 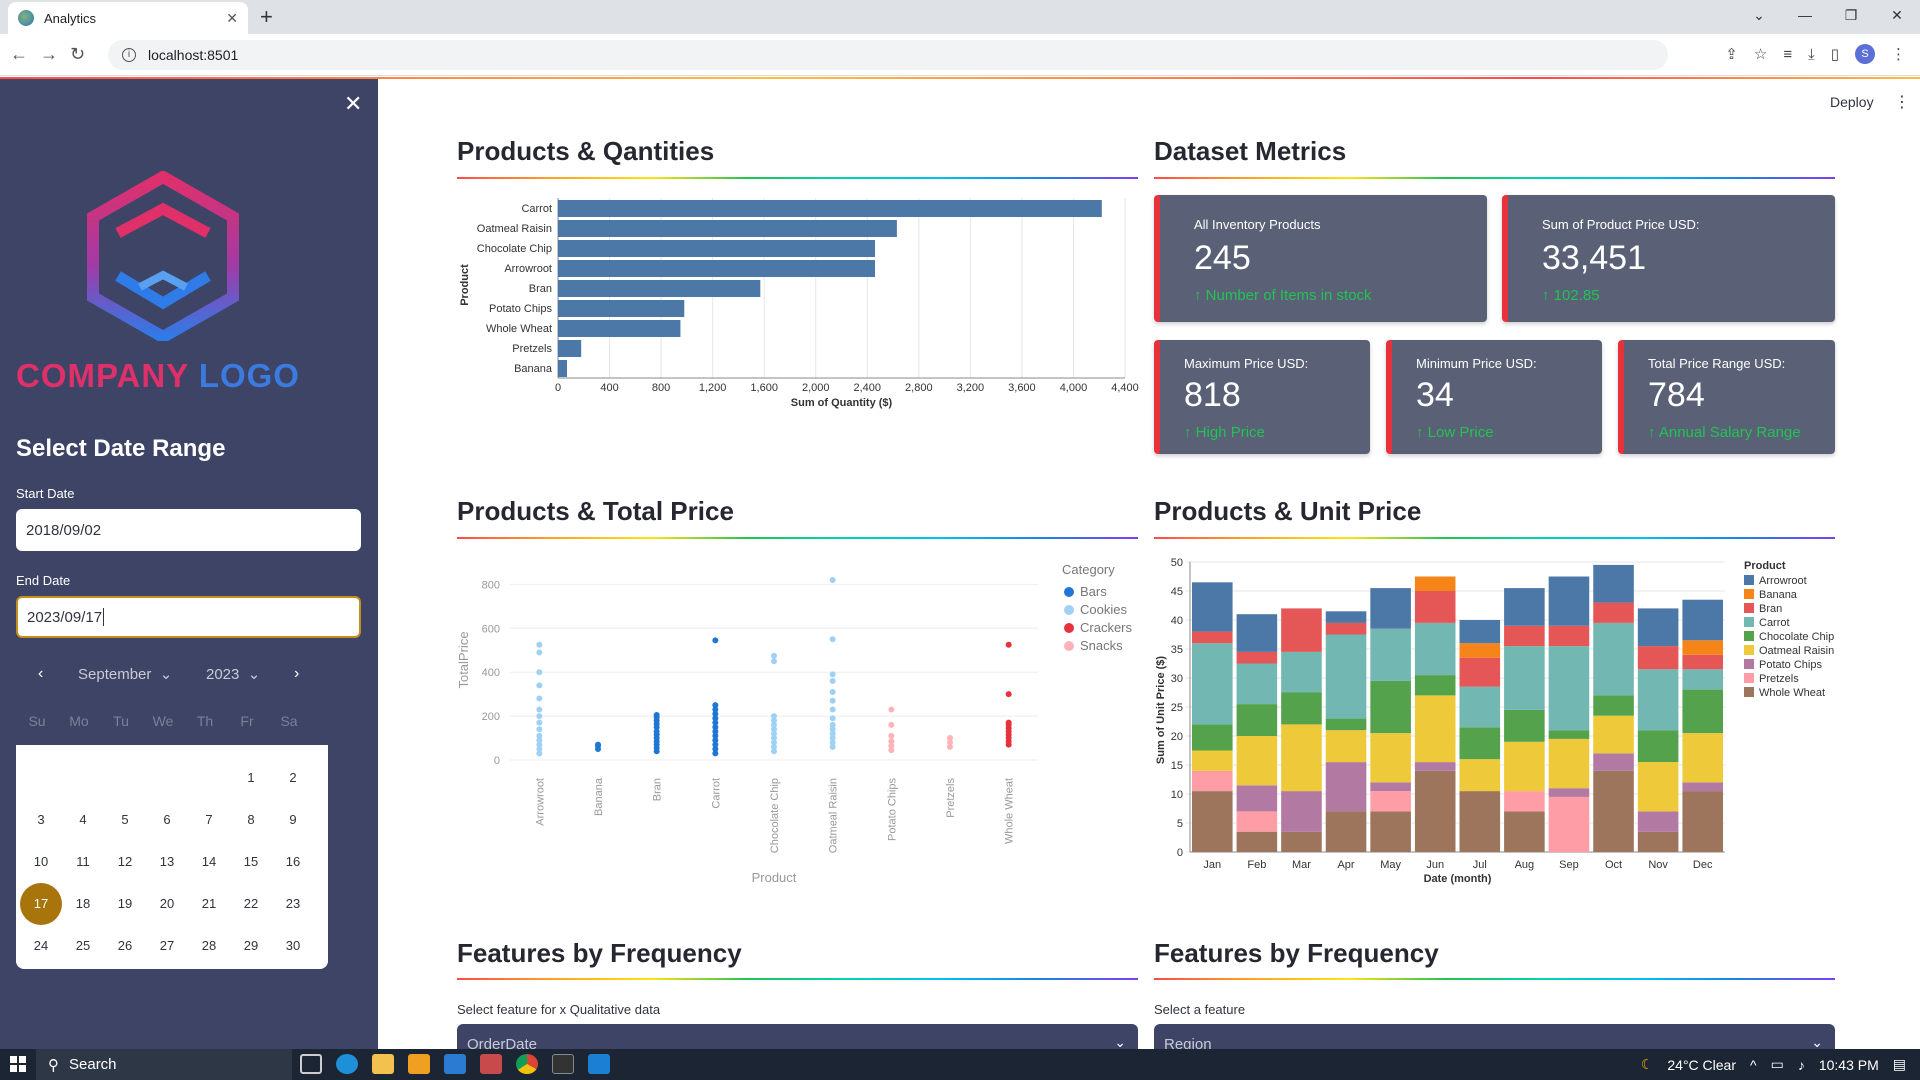 I want to click on calendar-day: 14, so click(x=209, y=861).